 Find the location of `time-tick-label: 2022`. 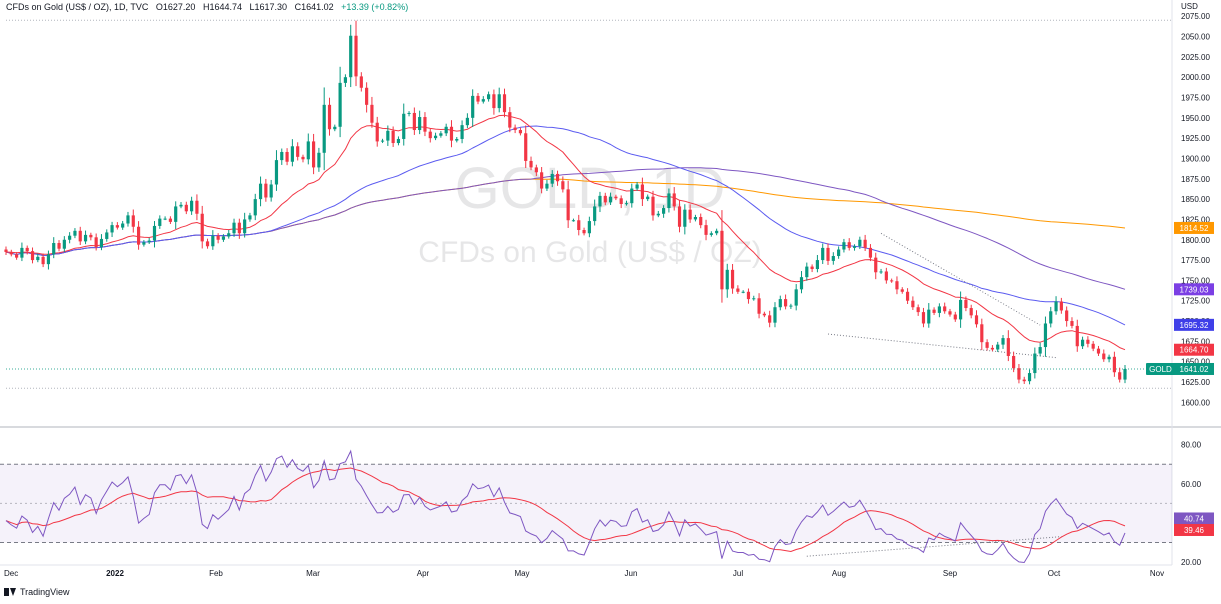

time-tick-label: 2022 is located at coordinates (115, 573).